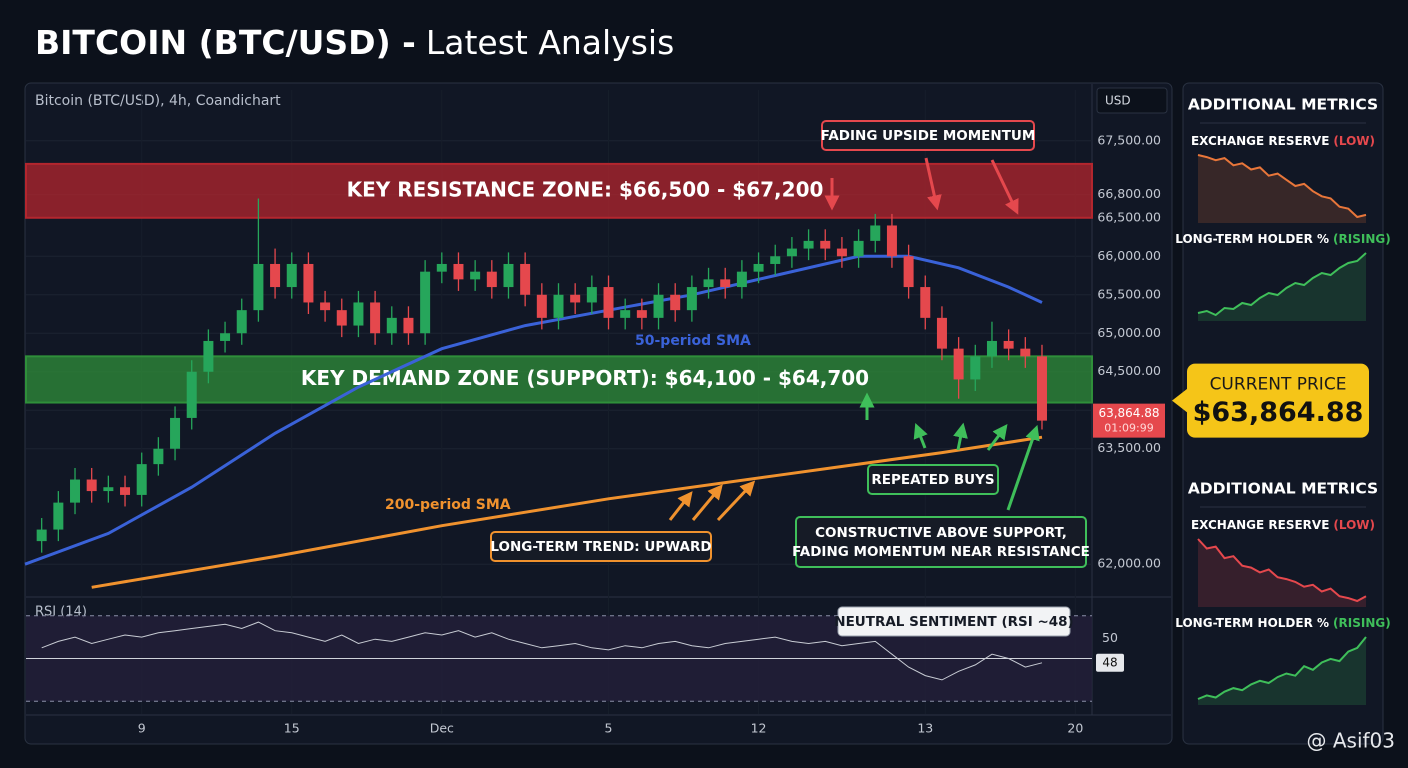 This screenshot has height=768, width=1408. What do you see at coordinates (1278, 385) in the screenshot?
I see `current-price-title: CURRENT PRICE` at bounding box center [1278, 385].